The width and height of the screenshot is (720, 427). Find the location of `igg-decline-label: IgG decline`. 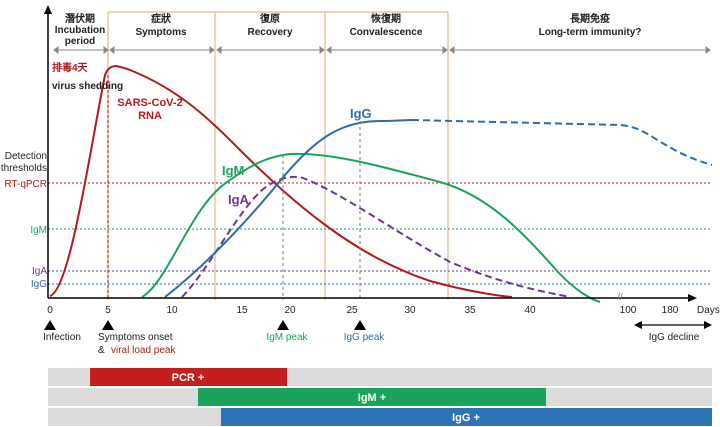

igg-decline-label: IgG decline is located at coordinates (674, 337).